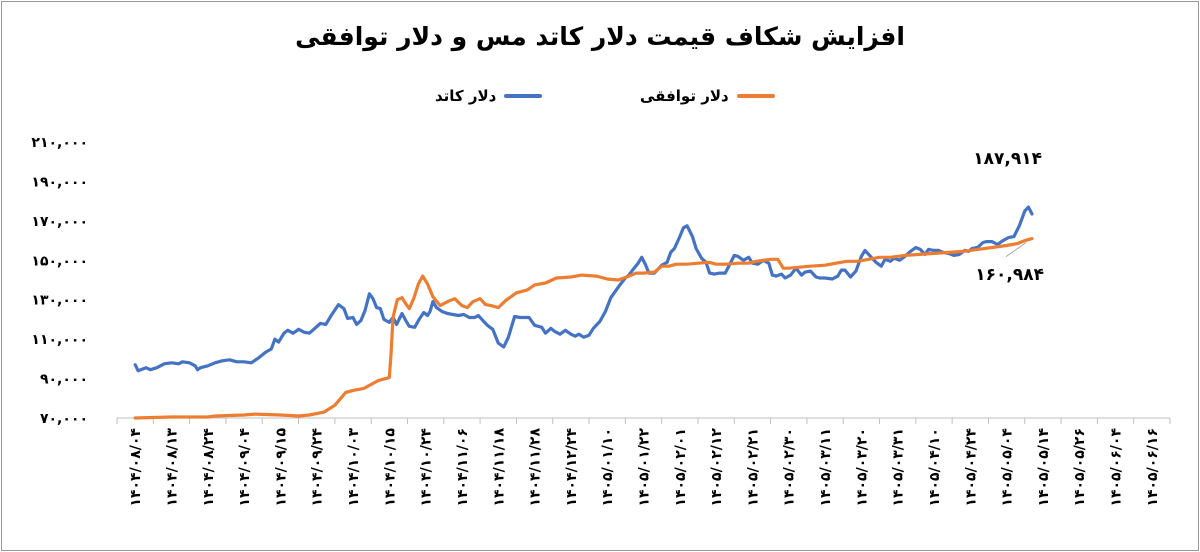  Describe the element at coordinates (59, 261) in the screenshot. I see `y-tick-label: ۱۵۰,۰۰۰` at that location.